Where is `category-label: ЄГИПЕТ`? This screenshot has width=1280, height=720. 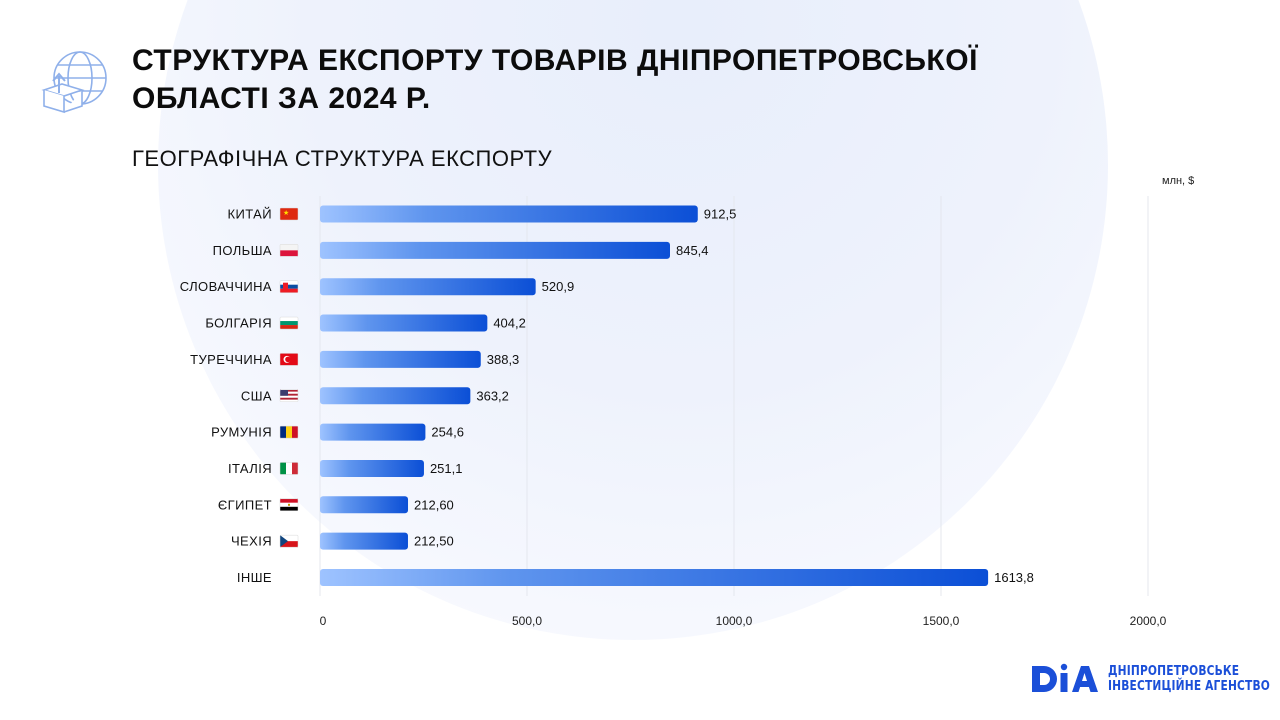
category-label: ЄГИПЕТ is located at coordinates (245, 504).